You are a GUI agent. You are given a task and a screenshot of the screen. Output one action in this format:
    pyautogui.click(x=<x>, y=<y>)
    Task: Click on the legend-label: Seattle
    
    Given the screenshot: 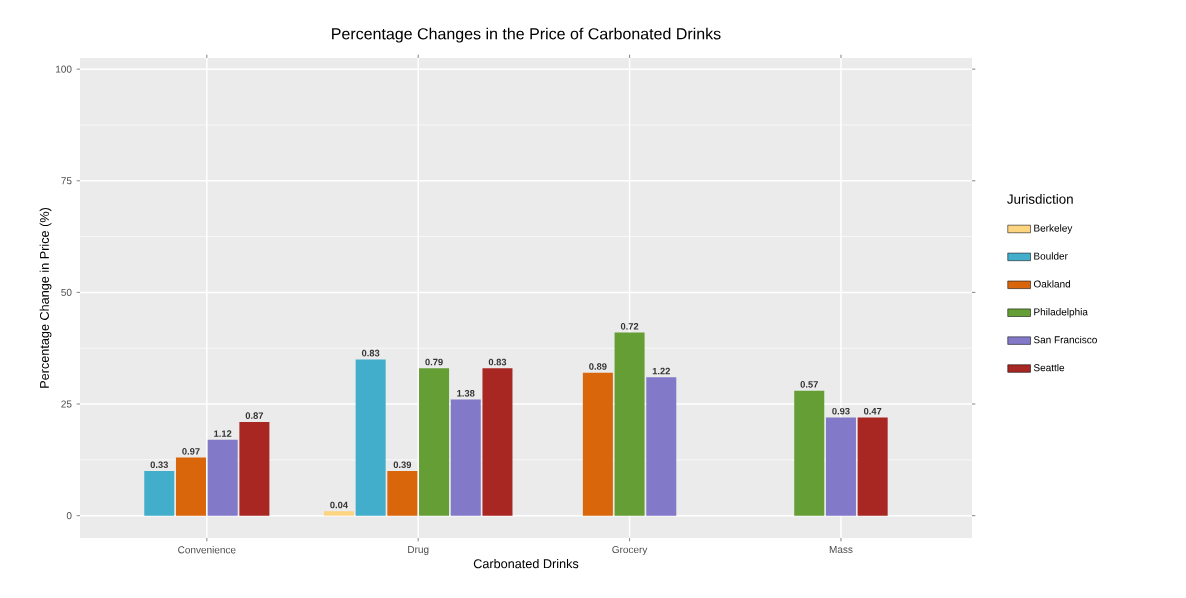 What is the action you would take?
    pyautogui.click(x=1049, y=367)
    